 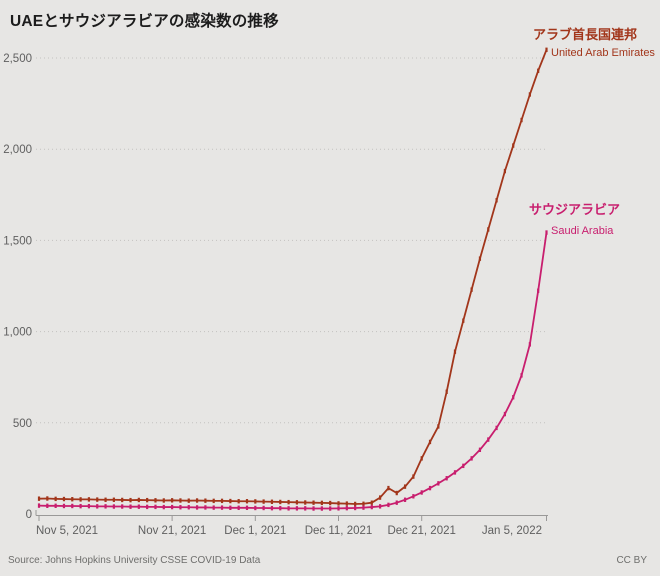 What do you see at coordinates (603, 53) in the screenshot?
I see `series-label-uae-en: United Arab Emirates` at bounding box center [603, 53].